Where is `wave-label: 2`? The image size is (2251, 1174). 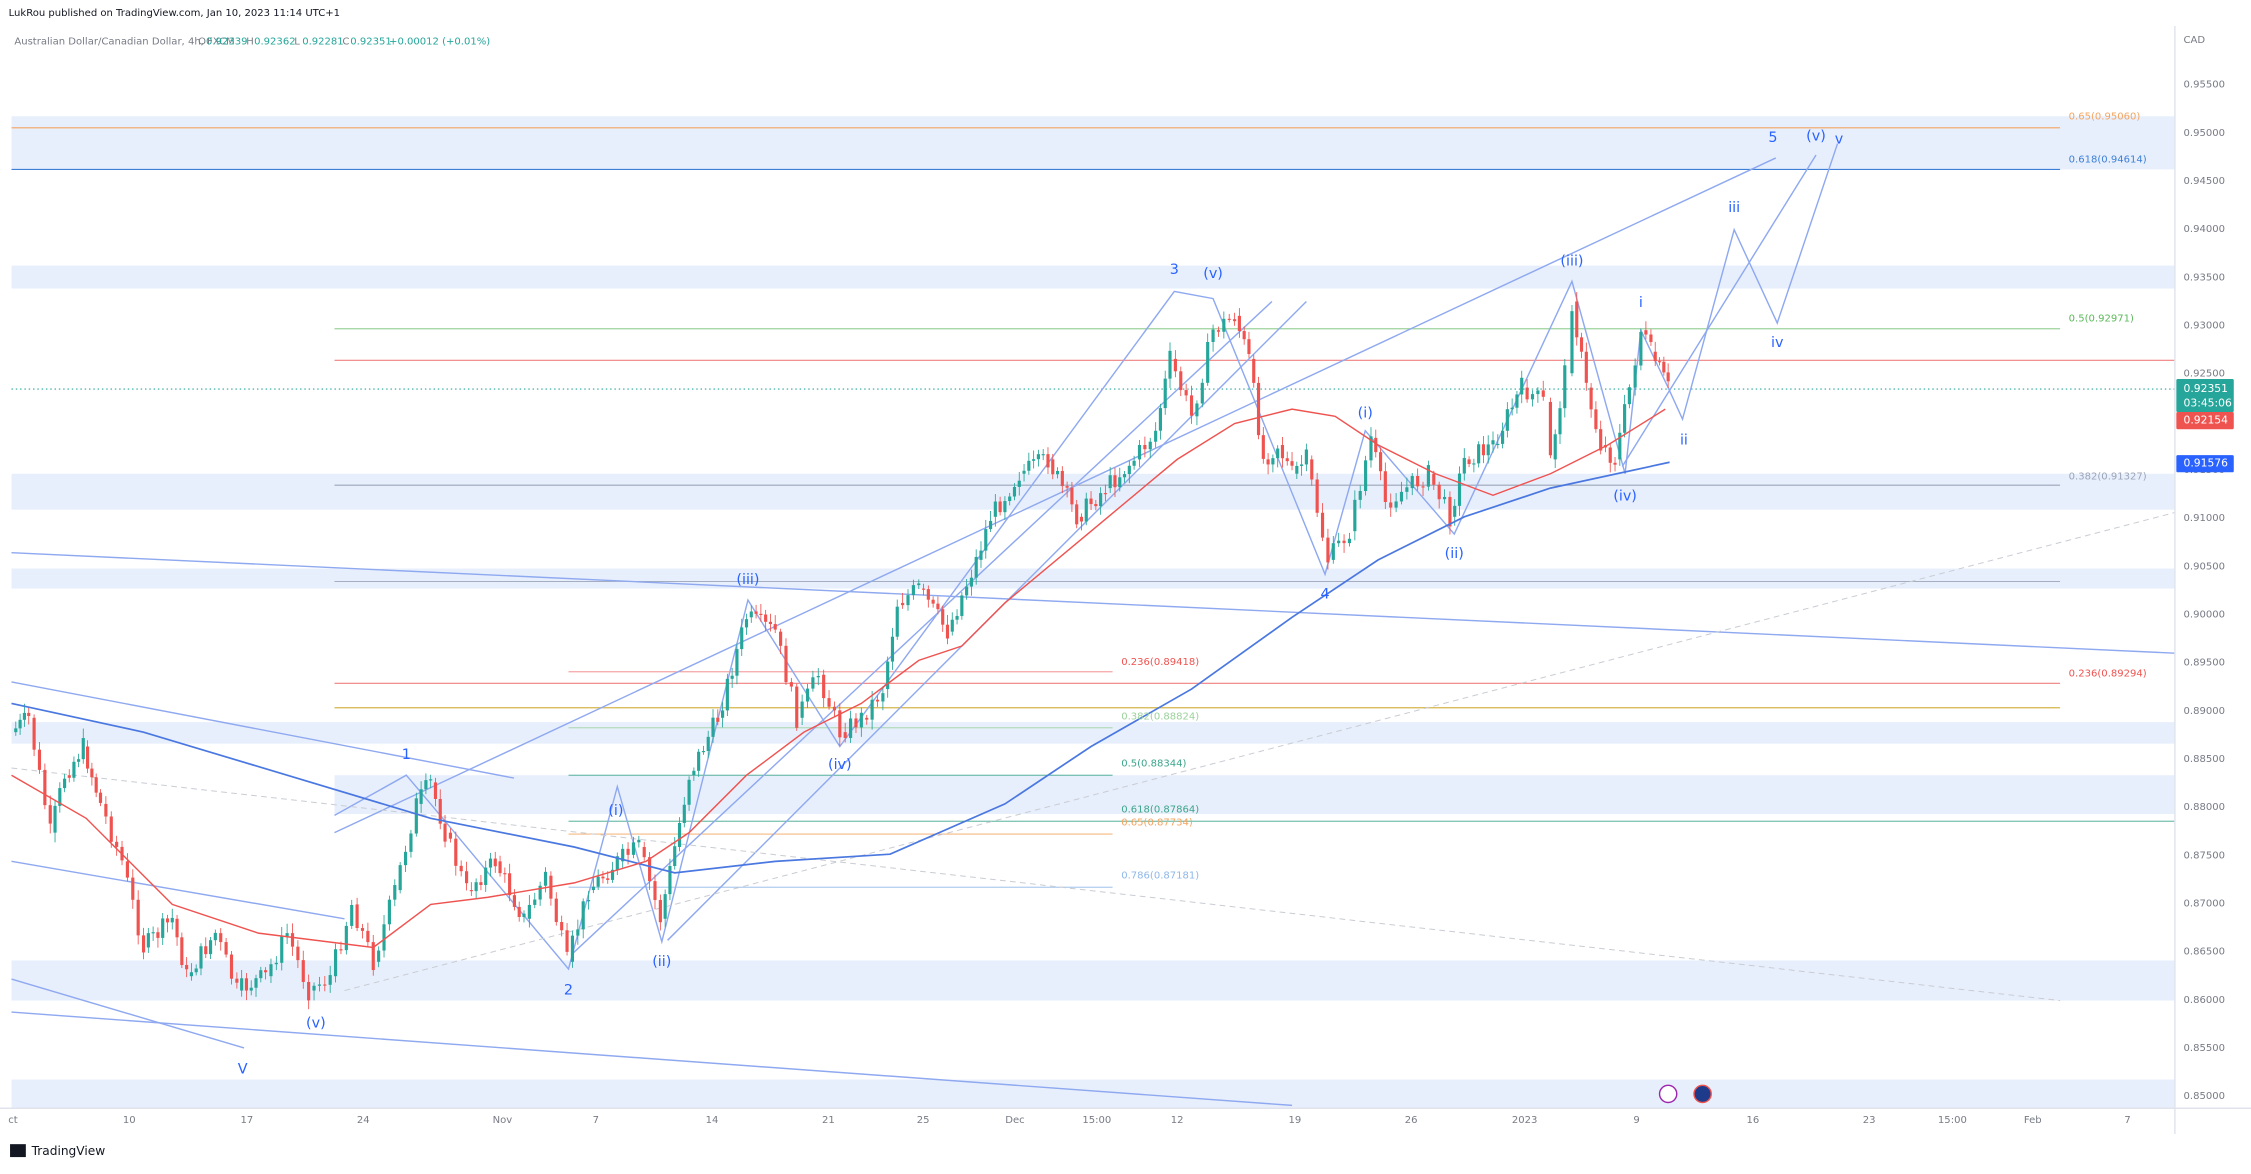
wave-label: 2 is located at coordinates (568, 991).